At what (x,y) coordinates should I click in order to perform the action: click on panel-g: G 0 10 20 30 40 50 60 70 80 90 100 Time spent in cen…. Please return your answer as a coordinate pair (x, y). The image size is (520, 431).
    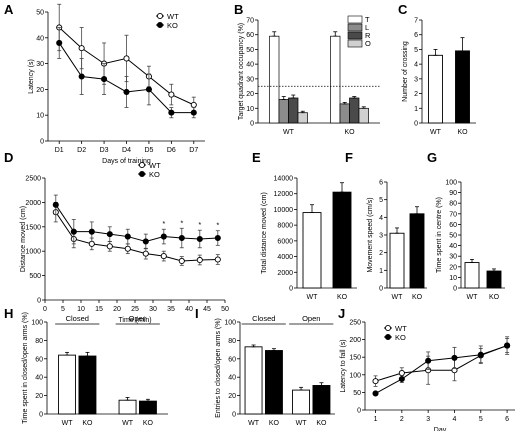
    Looking at the image, I should click on (466, 225).